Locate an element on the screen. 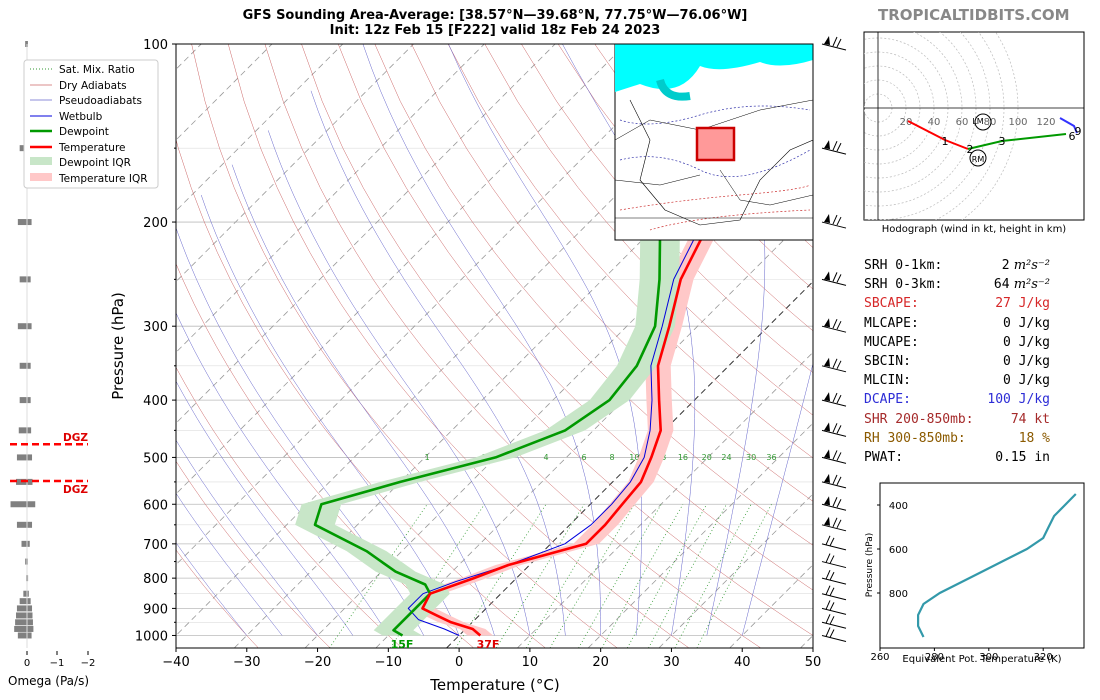 Image resolution: width=1100 pixels, height=700 pixels. stat-value-number: 100 J/kg is located at coordinates (1018, 400).